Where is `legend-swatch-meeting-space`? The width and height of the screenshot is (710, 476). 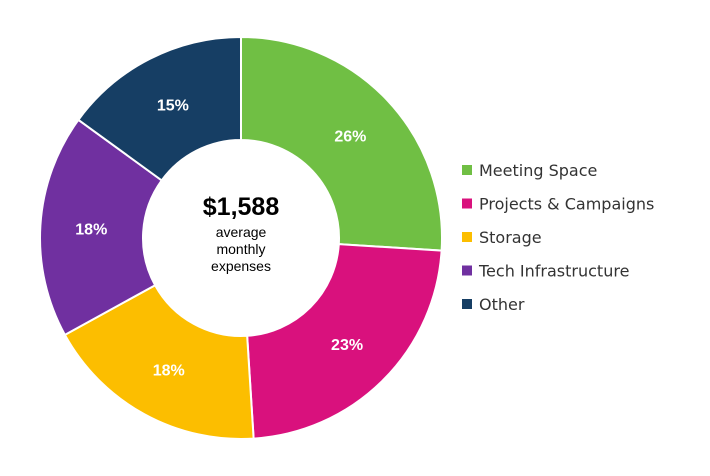 legend-swatch-meeting-space is located at coordinates (467, 170).